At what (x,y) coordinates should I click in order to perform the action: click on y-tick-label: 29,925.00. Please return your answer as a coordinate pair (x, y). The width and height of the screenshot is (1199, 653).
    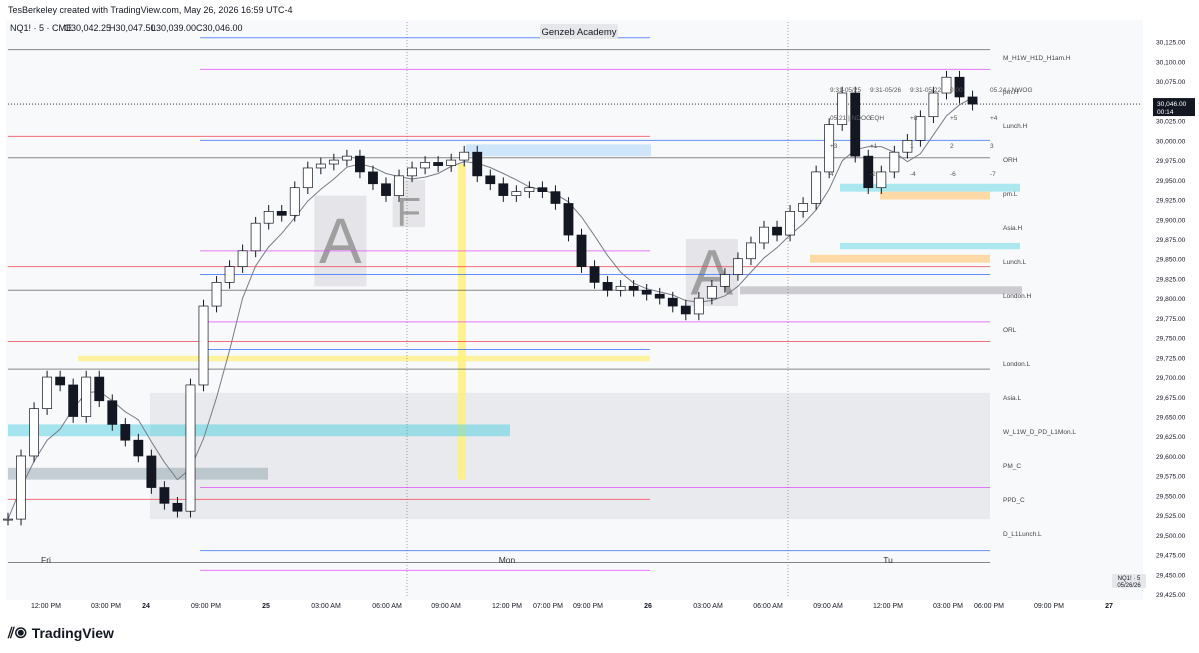
    Looking at the image, I should click on (1171, 201).